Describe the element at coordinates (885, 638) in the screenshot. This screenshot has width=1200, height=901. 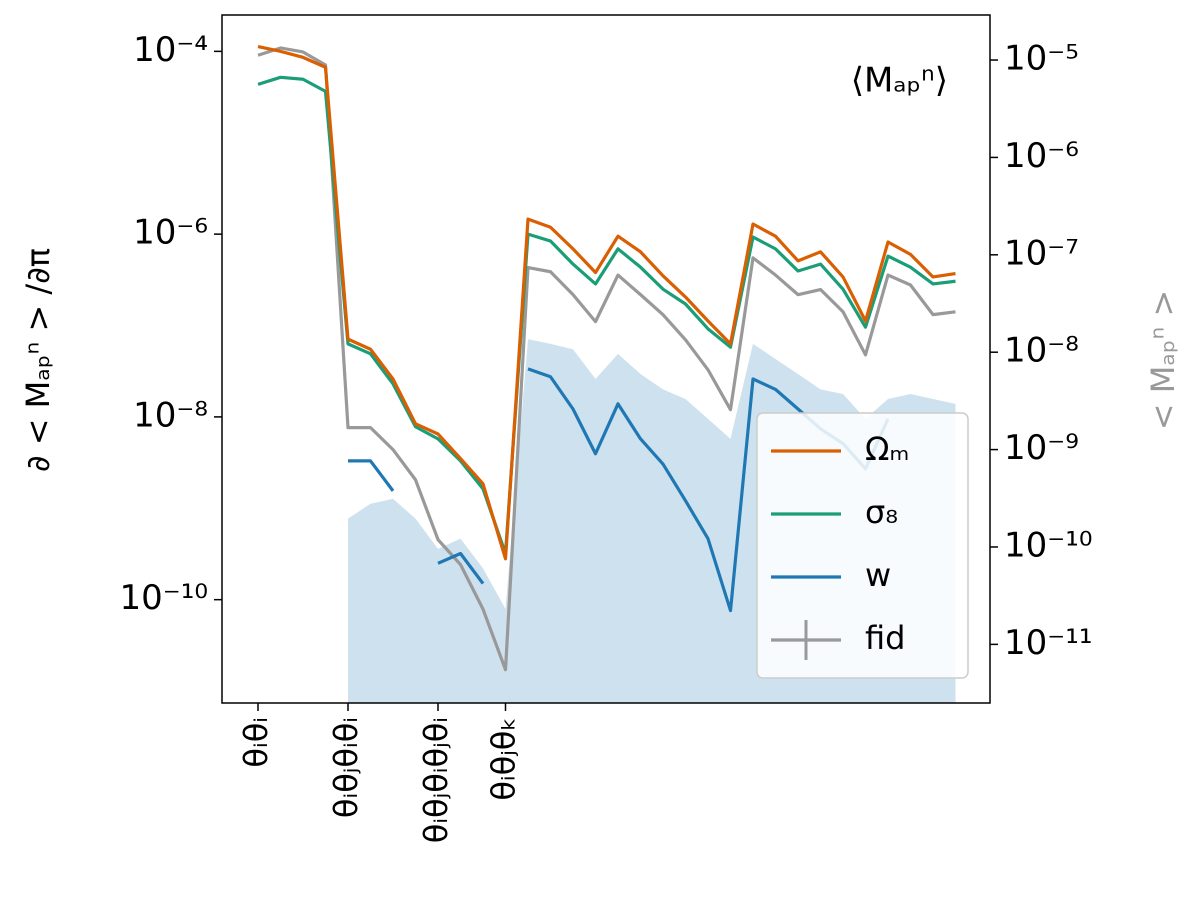
I see `legend-label: fid` at that location.